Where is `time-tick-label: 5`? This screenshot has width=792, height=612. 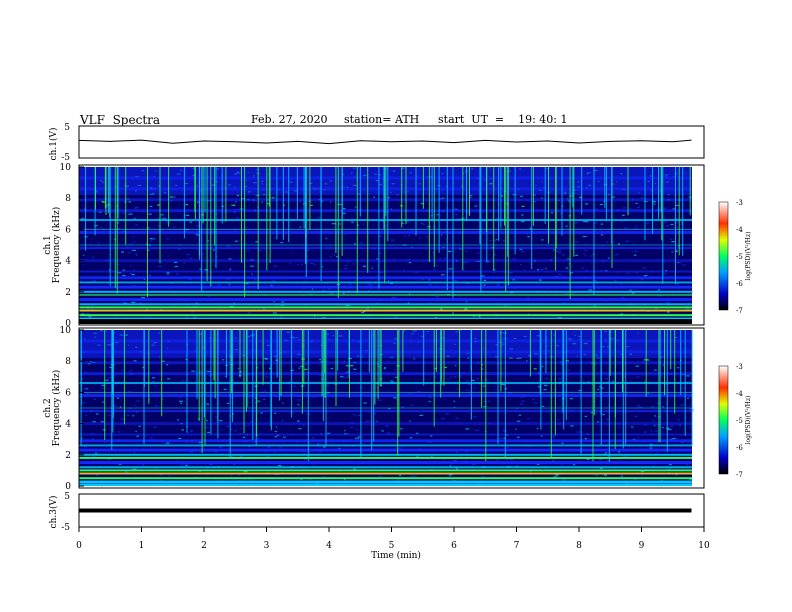 time-tick-label: 5 is located at coordinates (392, 546).